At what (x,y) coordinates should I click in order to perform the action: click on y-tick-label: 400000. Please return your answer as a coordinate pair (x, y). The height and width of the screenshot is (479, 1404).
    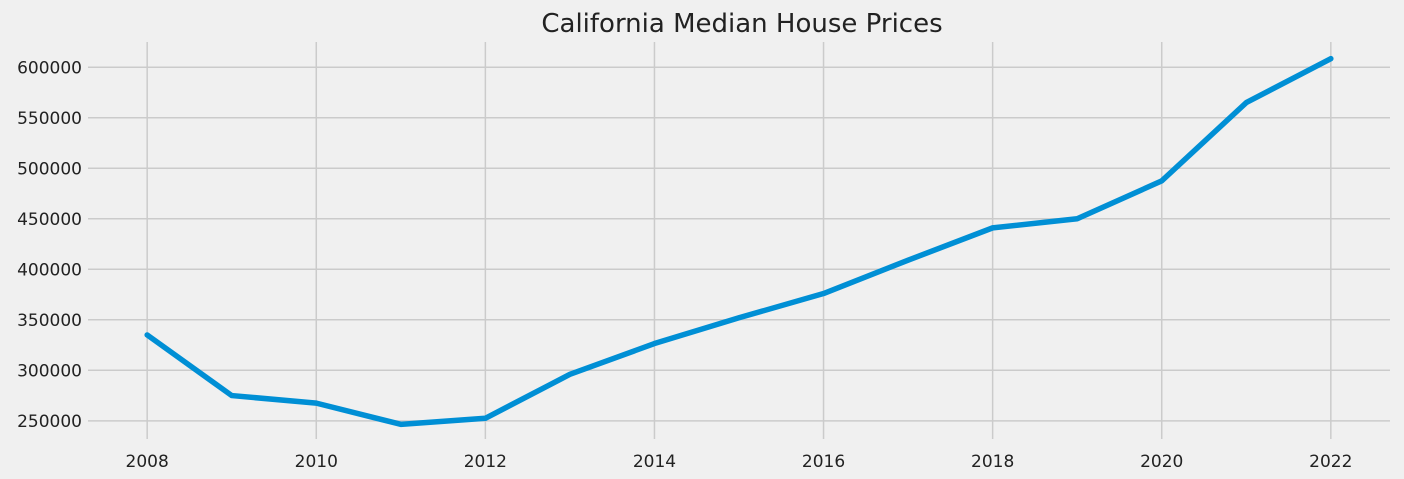
    Looking at the image, I should click on (49, 270).